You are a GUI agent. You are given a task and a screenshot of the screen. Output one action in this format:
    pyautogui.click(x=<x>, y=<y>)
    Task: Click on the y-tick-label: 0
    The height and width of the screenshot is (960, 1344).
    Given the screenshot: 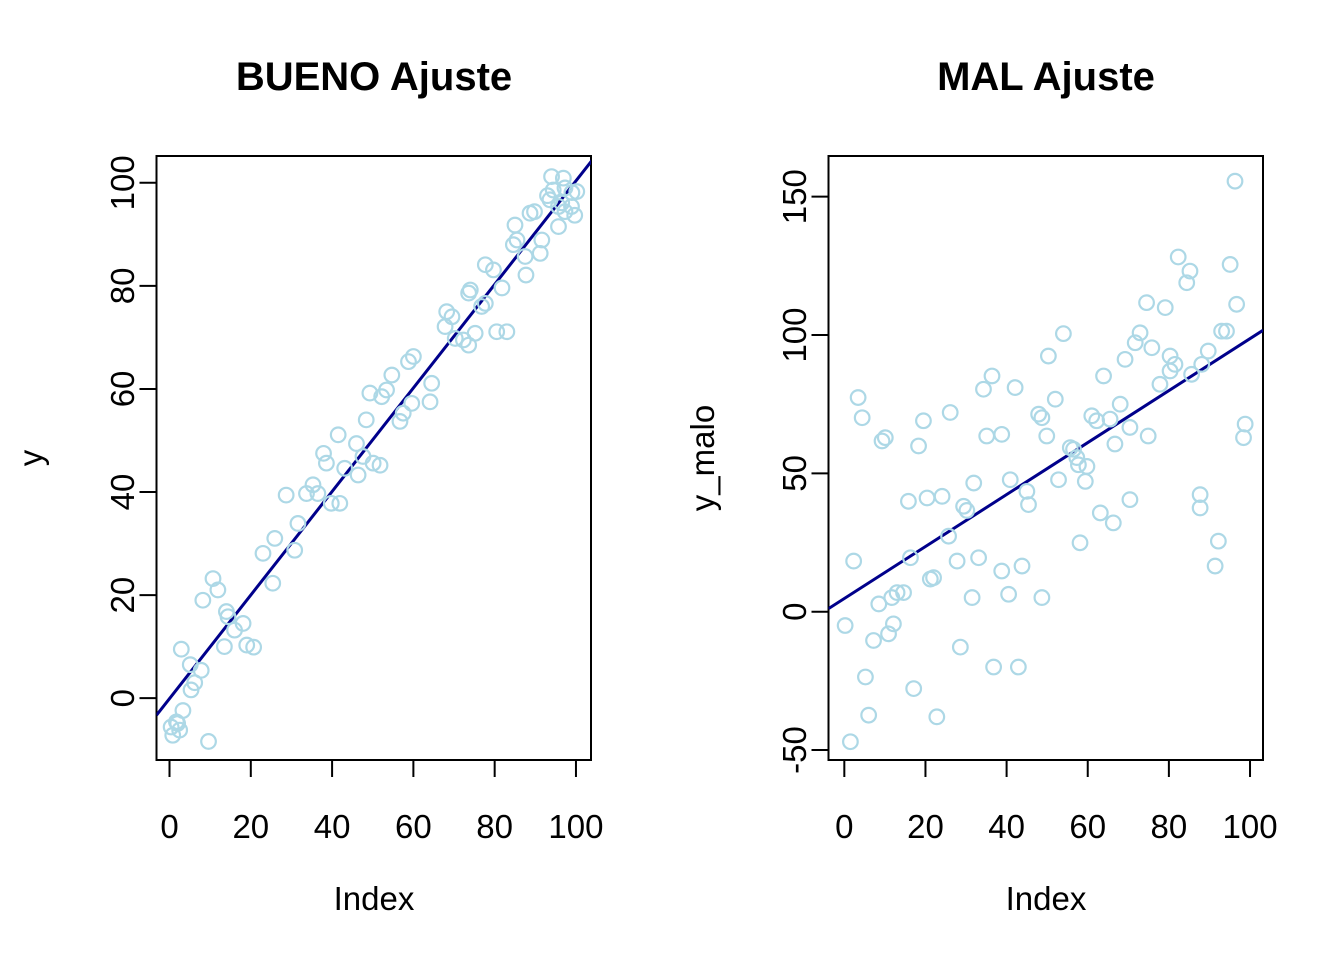 What is the action you would take?
    pyautogui.click(x=794, y=612)
    